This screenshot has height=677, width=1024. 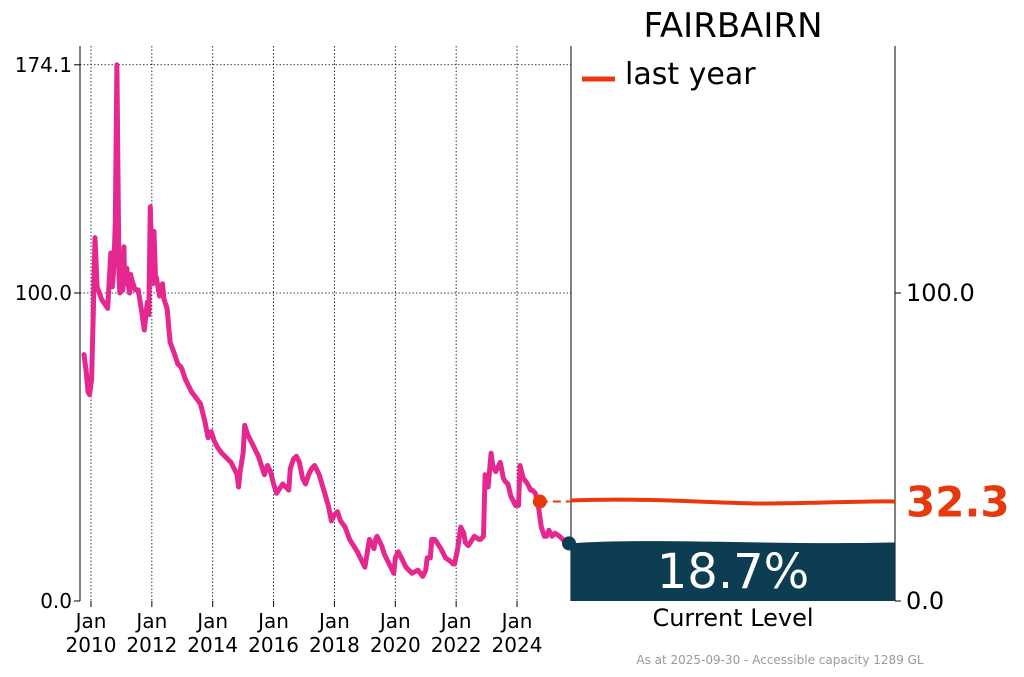 What do you see at coordinates (91, 645) in the screenshot?
I see `x-tick-label: 2010` at bounding box center [91, 645].